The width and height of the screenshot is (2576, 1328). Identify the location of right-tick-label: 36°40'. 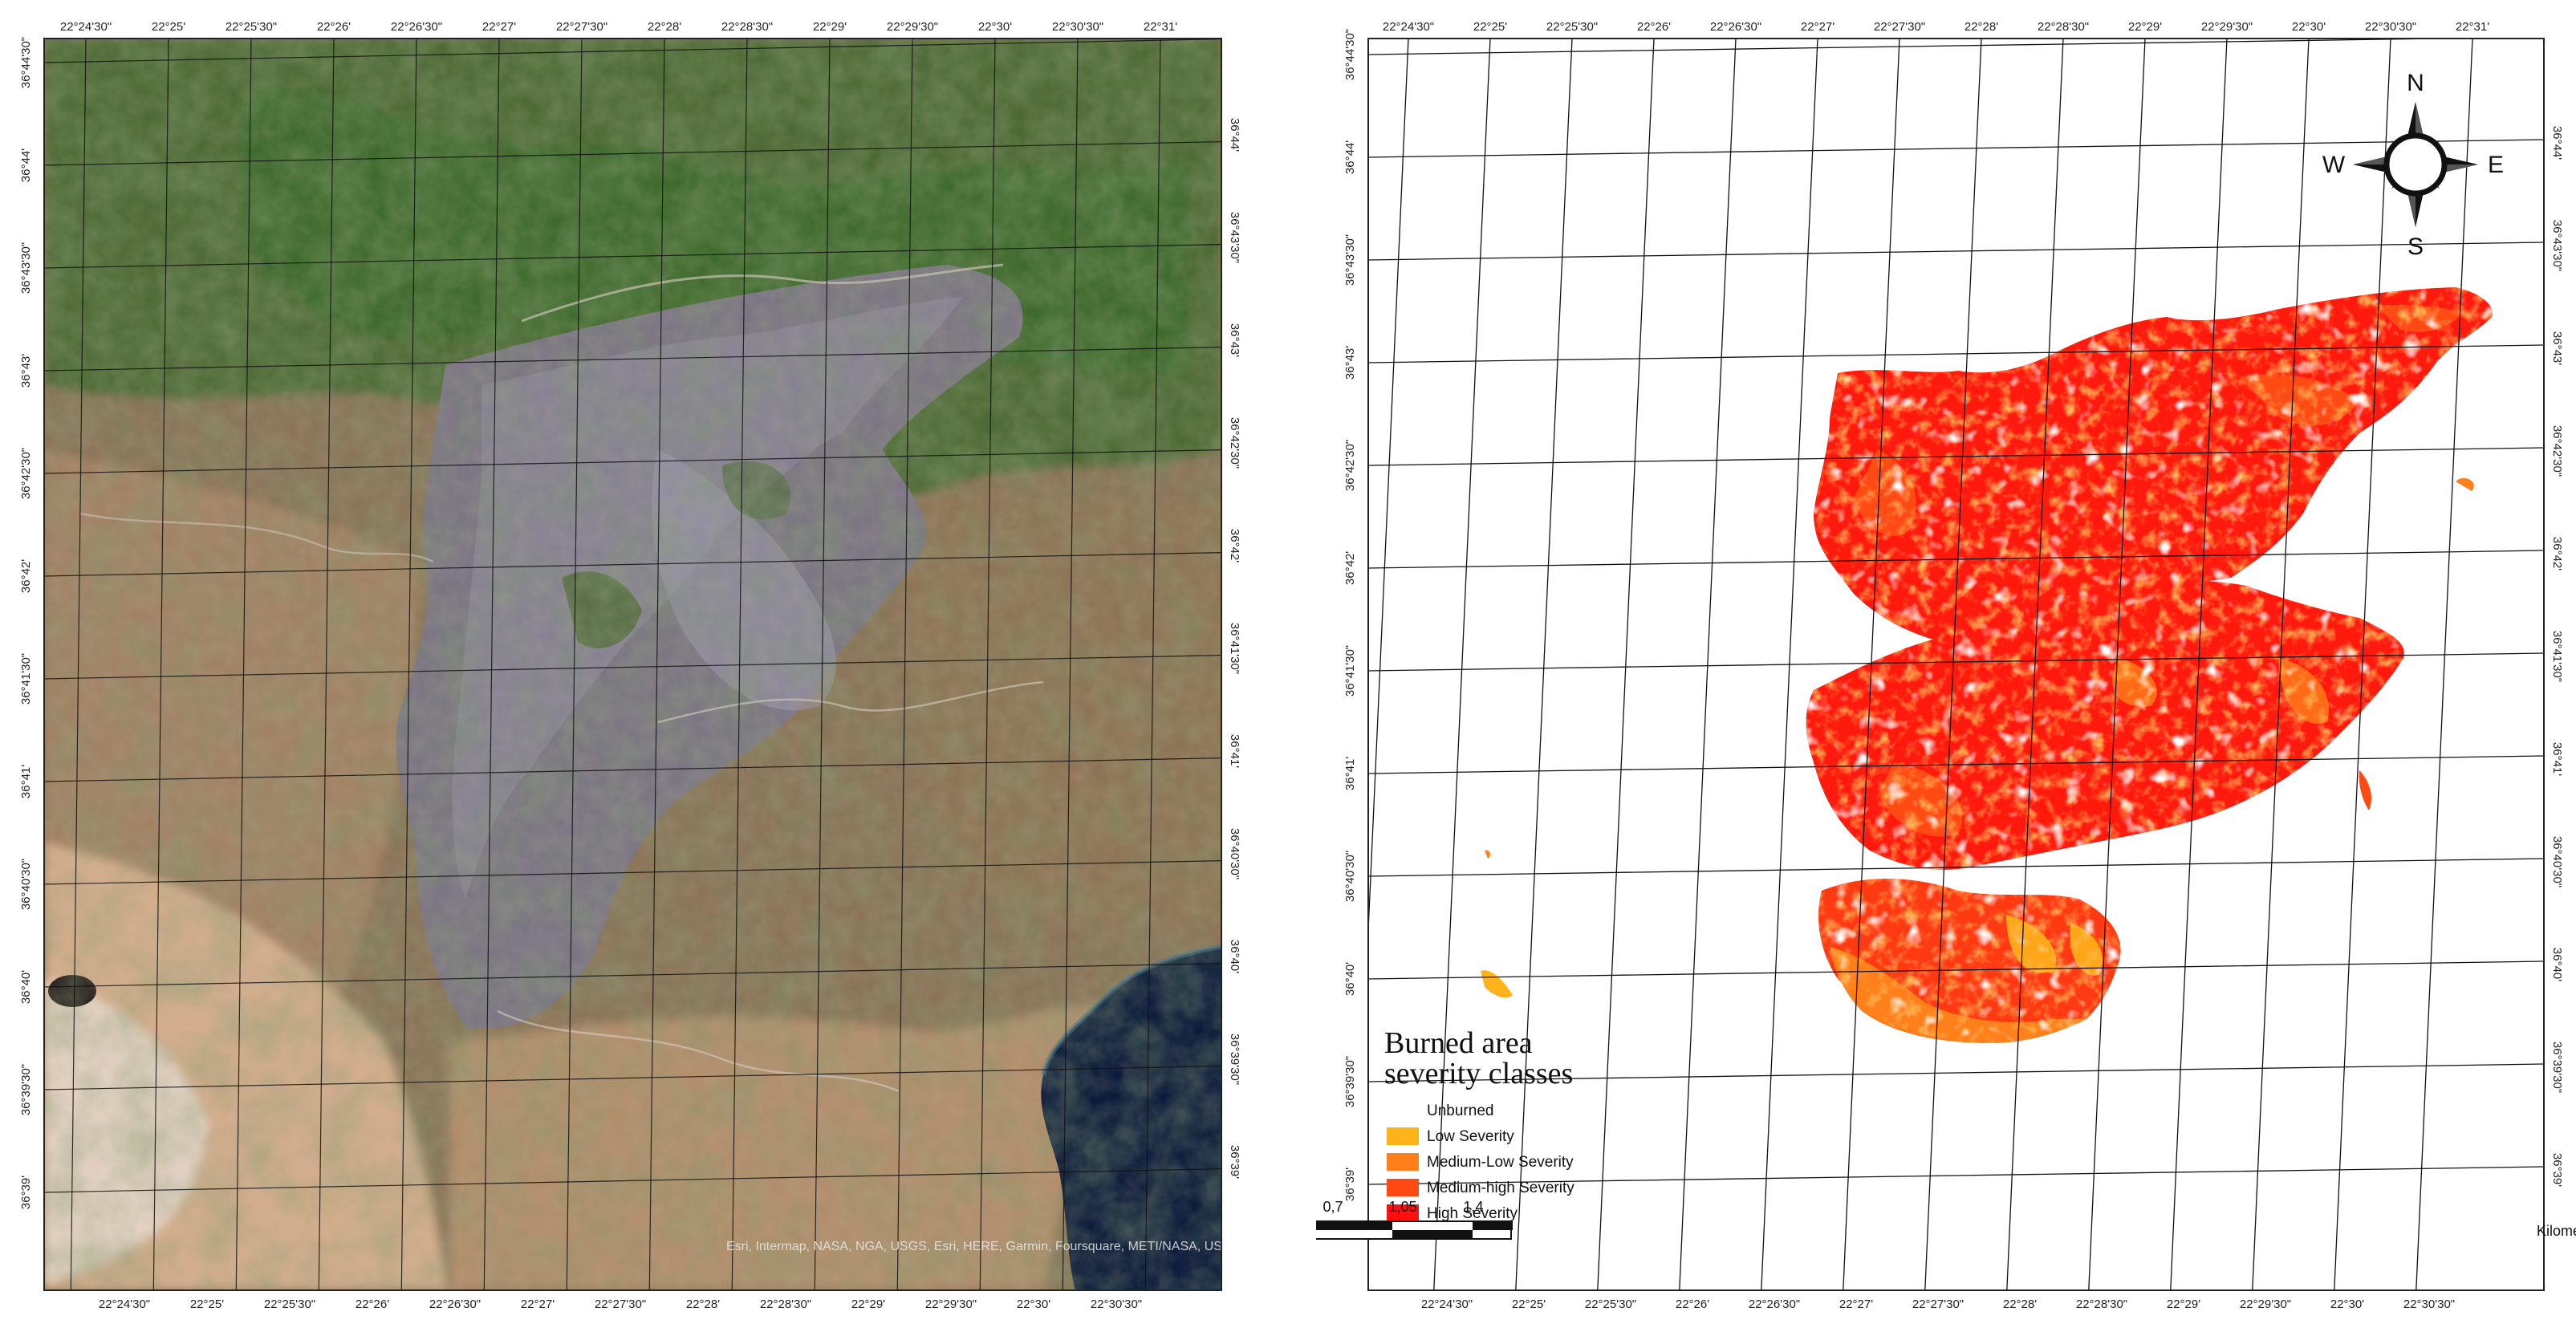
(1235, 957).